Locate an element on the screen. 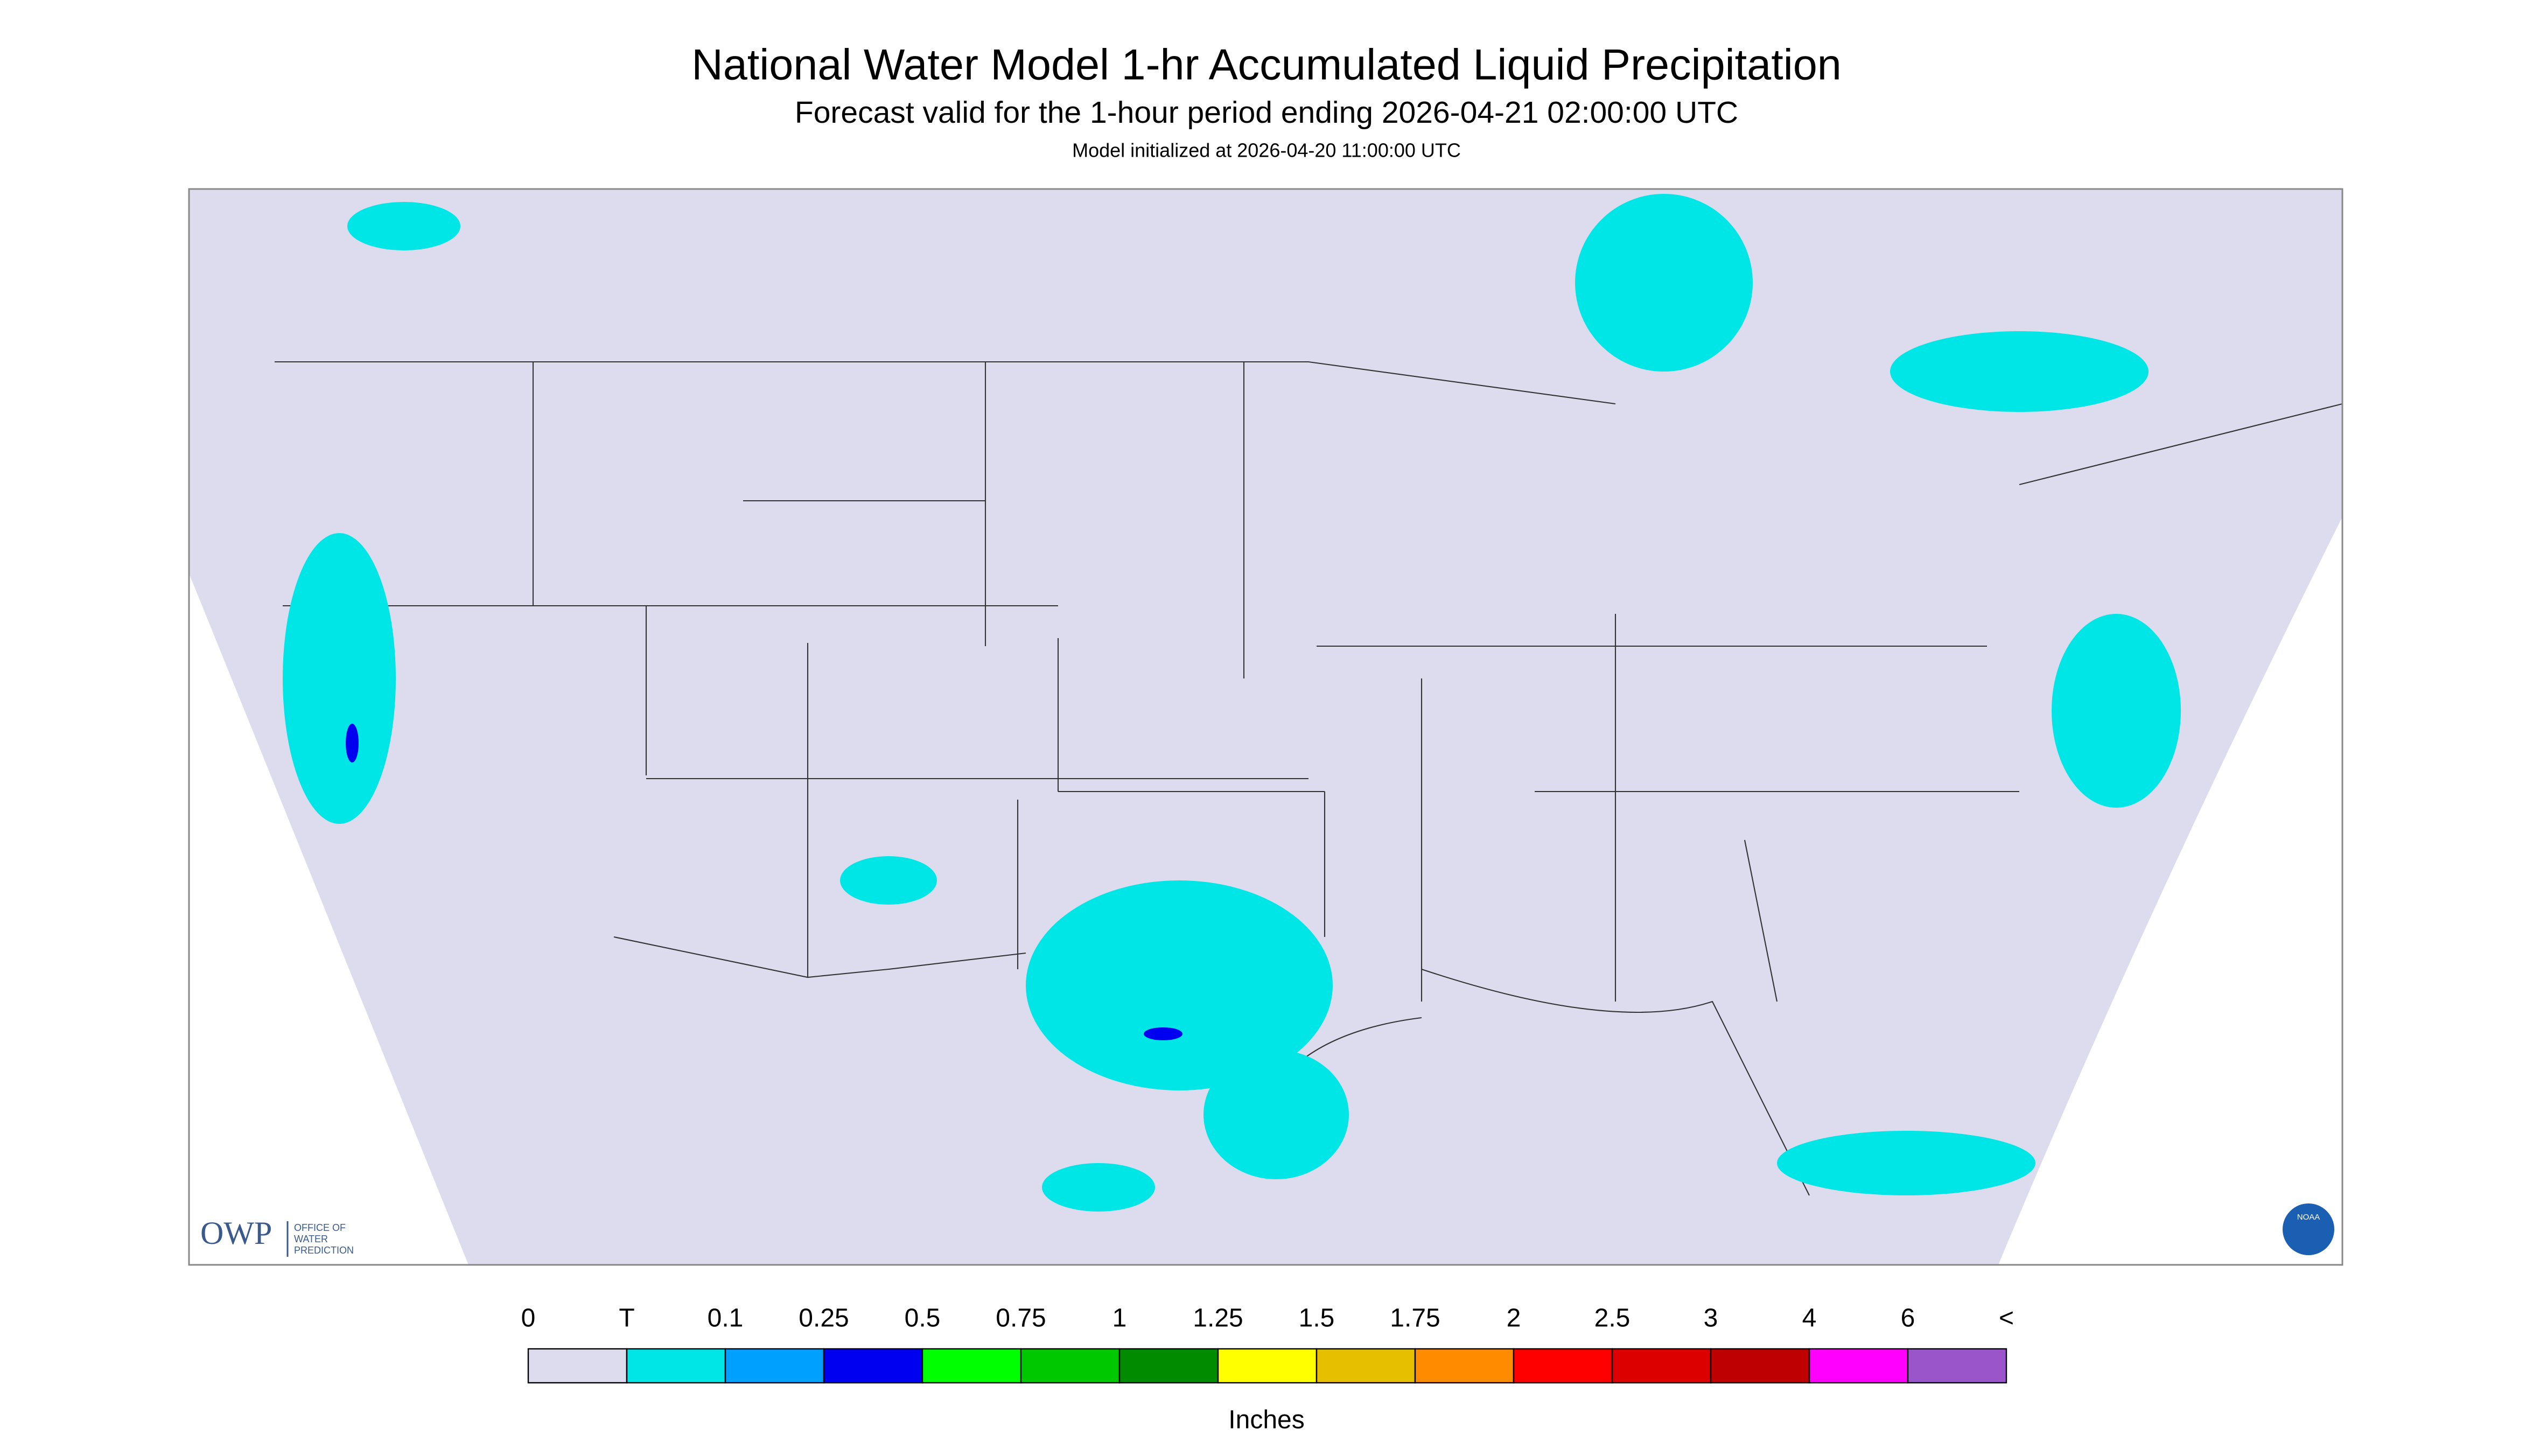 The image size is (2533, 1456). legend-label: 3 is located at coordinates (1711, 1318).